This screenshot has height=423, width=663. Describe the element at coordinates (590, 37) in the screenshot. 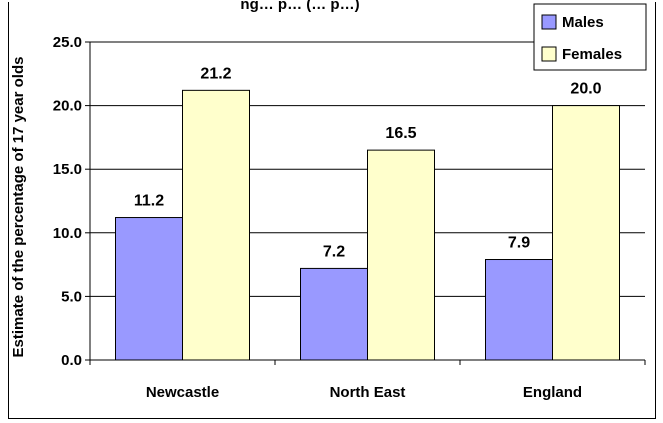

I see `legend: Males Females` at that location.